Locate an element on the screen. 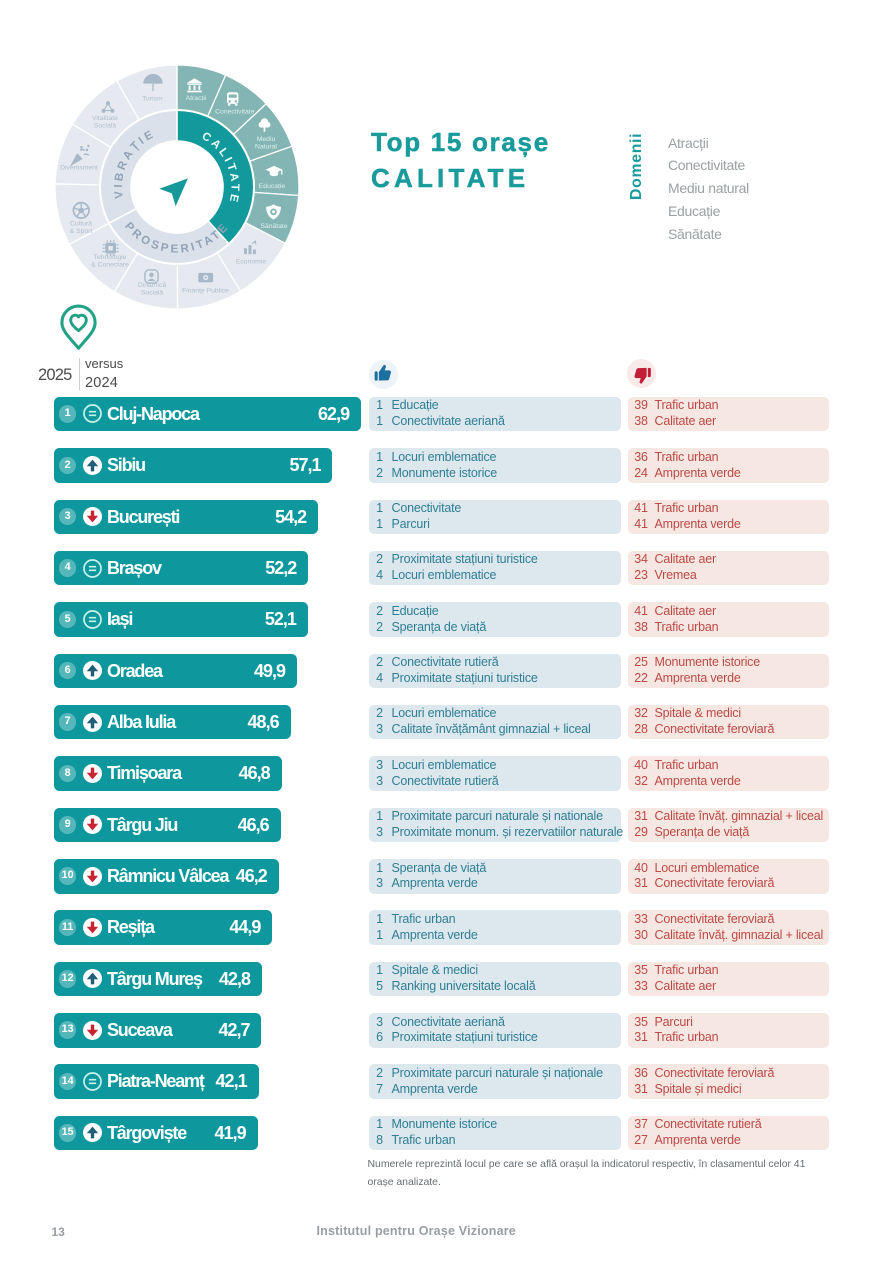  svg-text: Dinamică is located at coordinates (152, 285).